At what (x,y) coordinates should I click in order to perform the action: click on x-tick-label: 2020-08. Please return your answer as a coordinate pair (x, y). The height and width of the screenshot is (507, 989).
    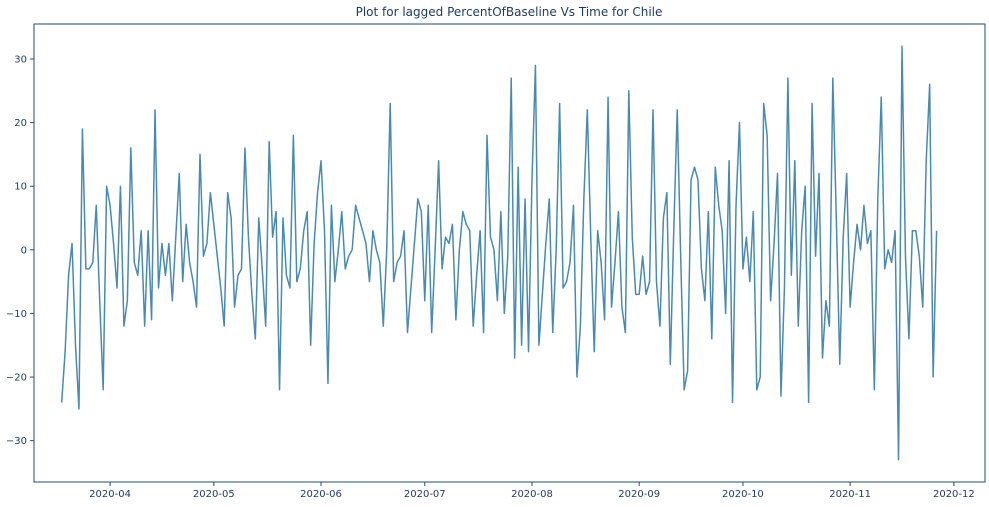
    Looking at the image, I should click on (532, 494).